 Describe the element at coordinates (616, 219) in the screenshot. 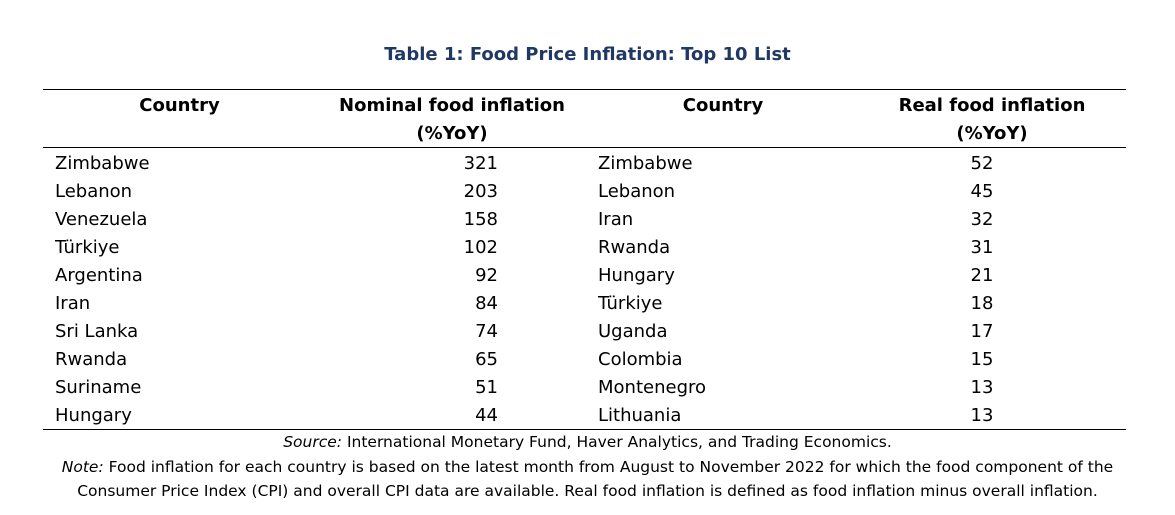

I see `real-country-cell: Iran` at that location.